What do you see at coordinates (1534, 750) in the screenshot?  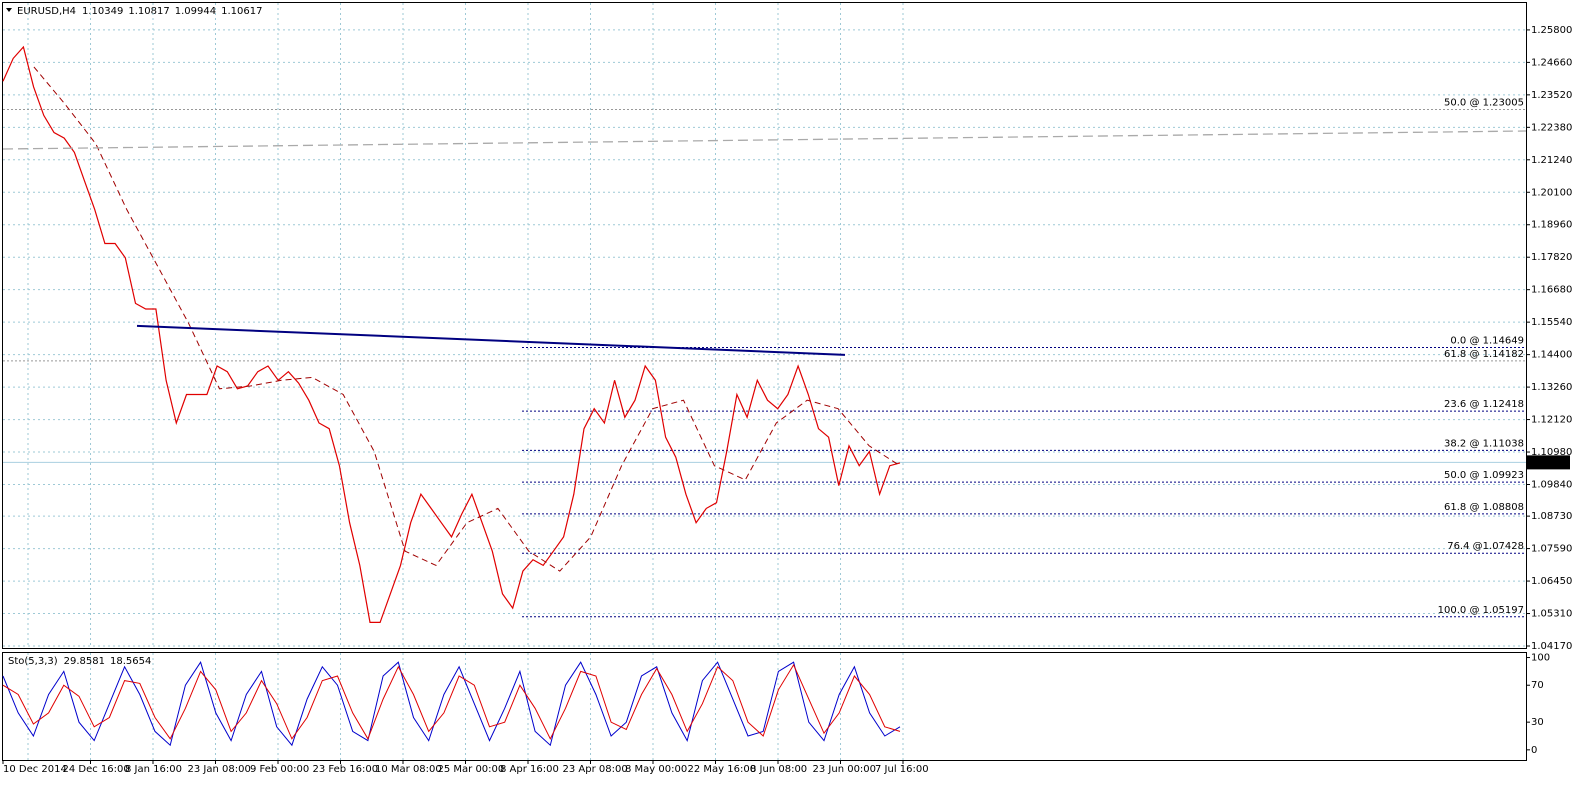 I see `y-tick-label: 0` at bounding box center [1534, 750].